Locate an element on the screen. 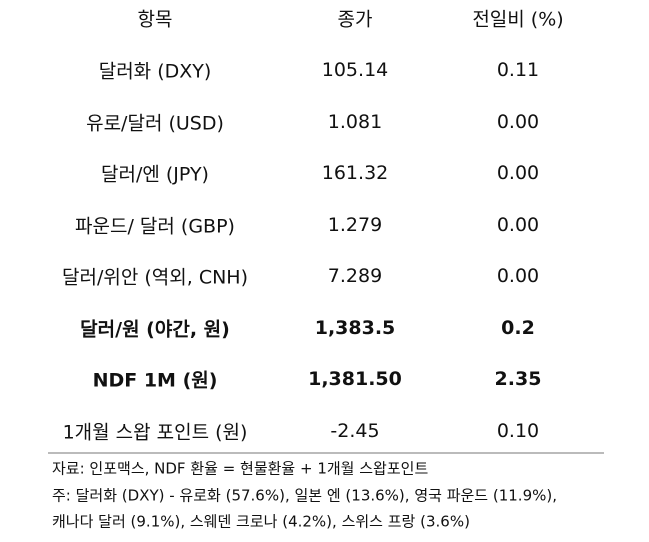  table-cell: 달러/위안 (역외, CNH) is located at coordinates (155, 277).